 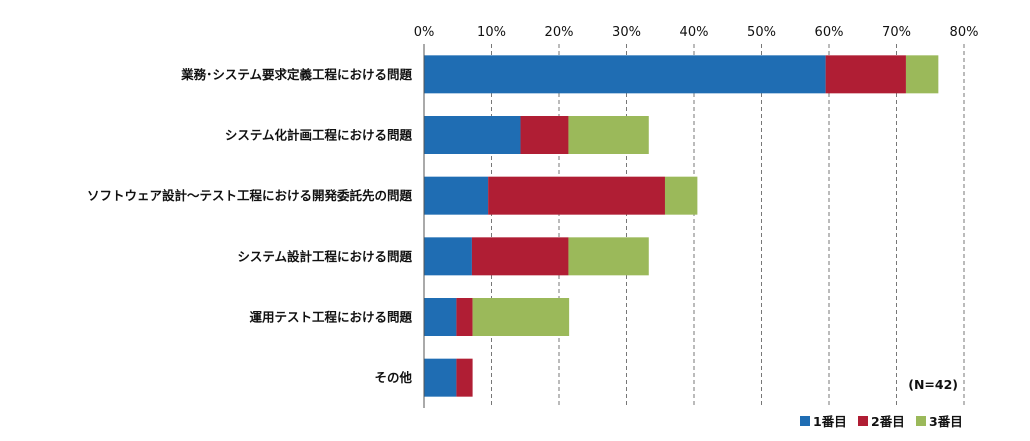 What do you see at coordinates (964, 32) in the screenshot?
I see `x-tick-label: 80%` at bounding box center [964, 32].